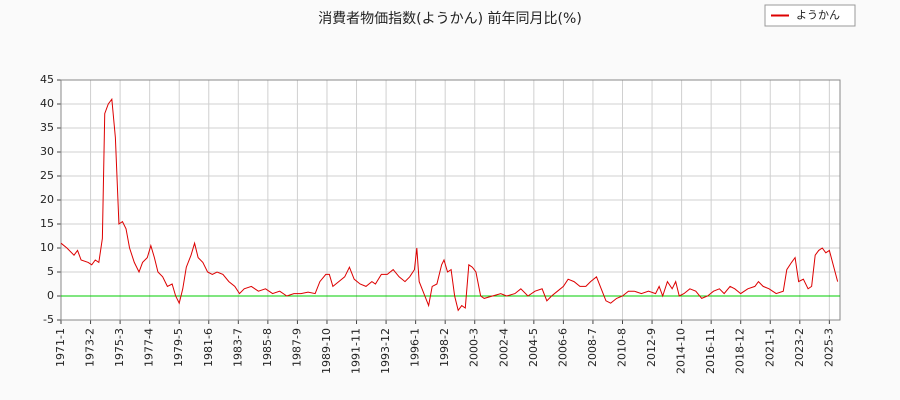  I want to click on x-tick-label: 2004-5, so click(533, 347).